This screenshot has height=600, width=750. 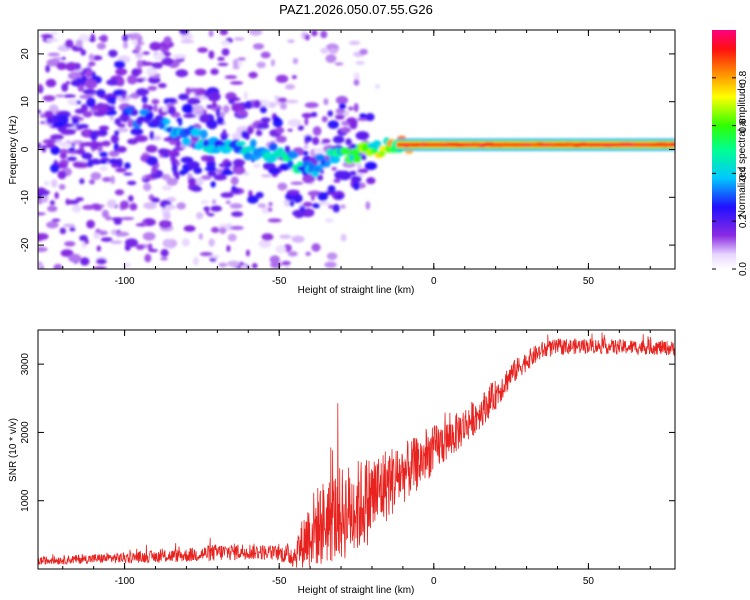 What do you see at coordinates (434, 281) in the screenshot?
I see `spectrogram-x-tick-label: 0` at bounding box center [434, 281].